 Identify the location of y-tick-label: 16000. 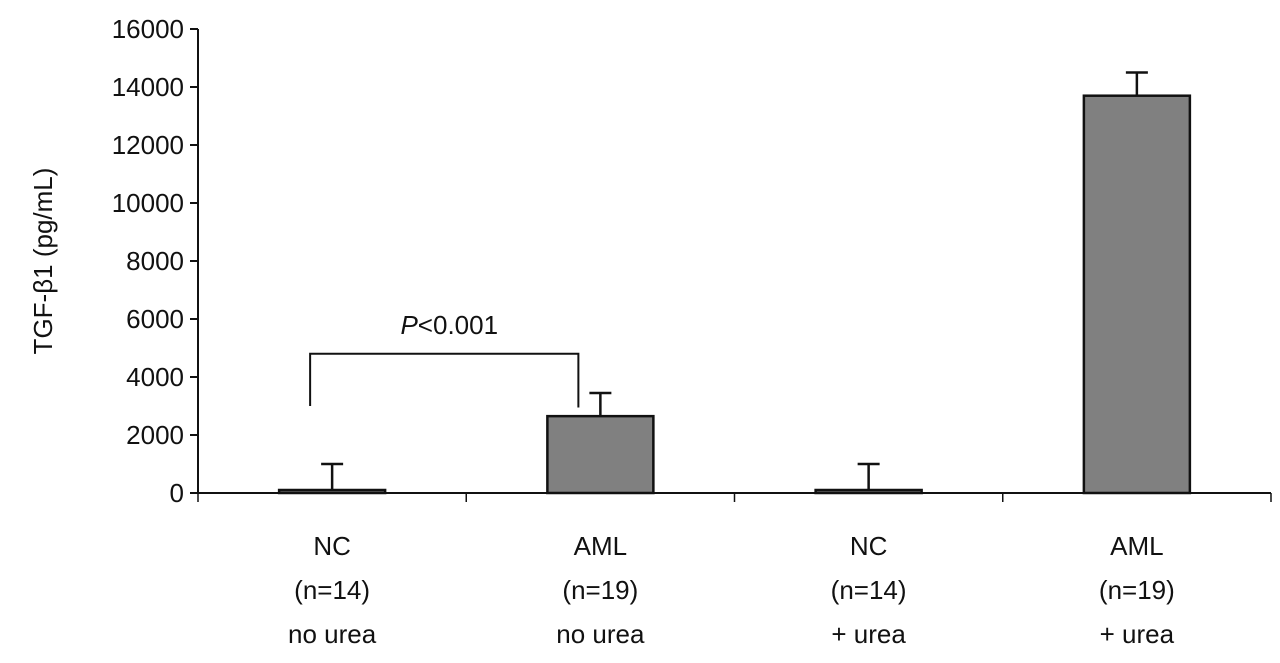
(148, 29).